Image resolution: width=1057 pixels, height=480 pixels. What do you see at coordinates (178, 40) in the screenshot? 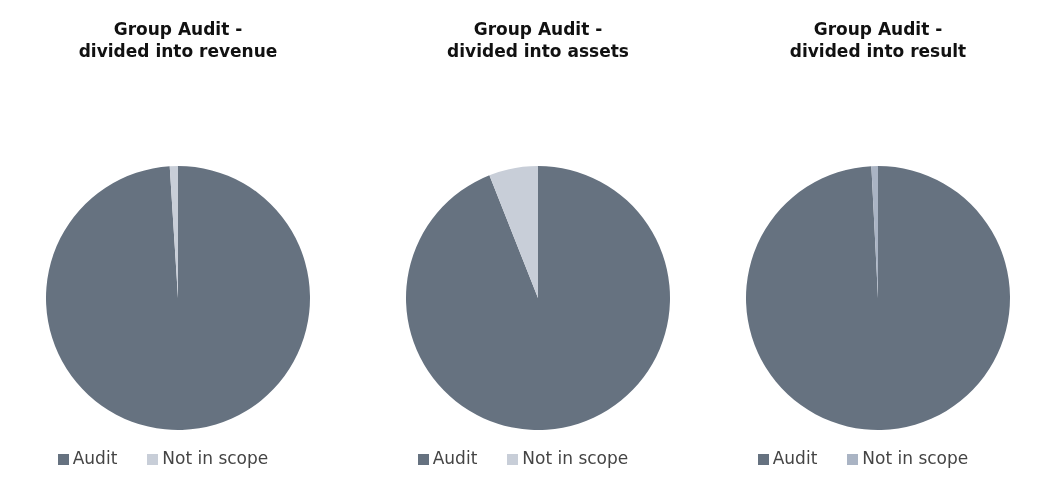
I see `chart-title: Group Audit - divided into revenue` at bounding box center [178, 40].